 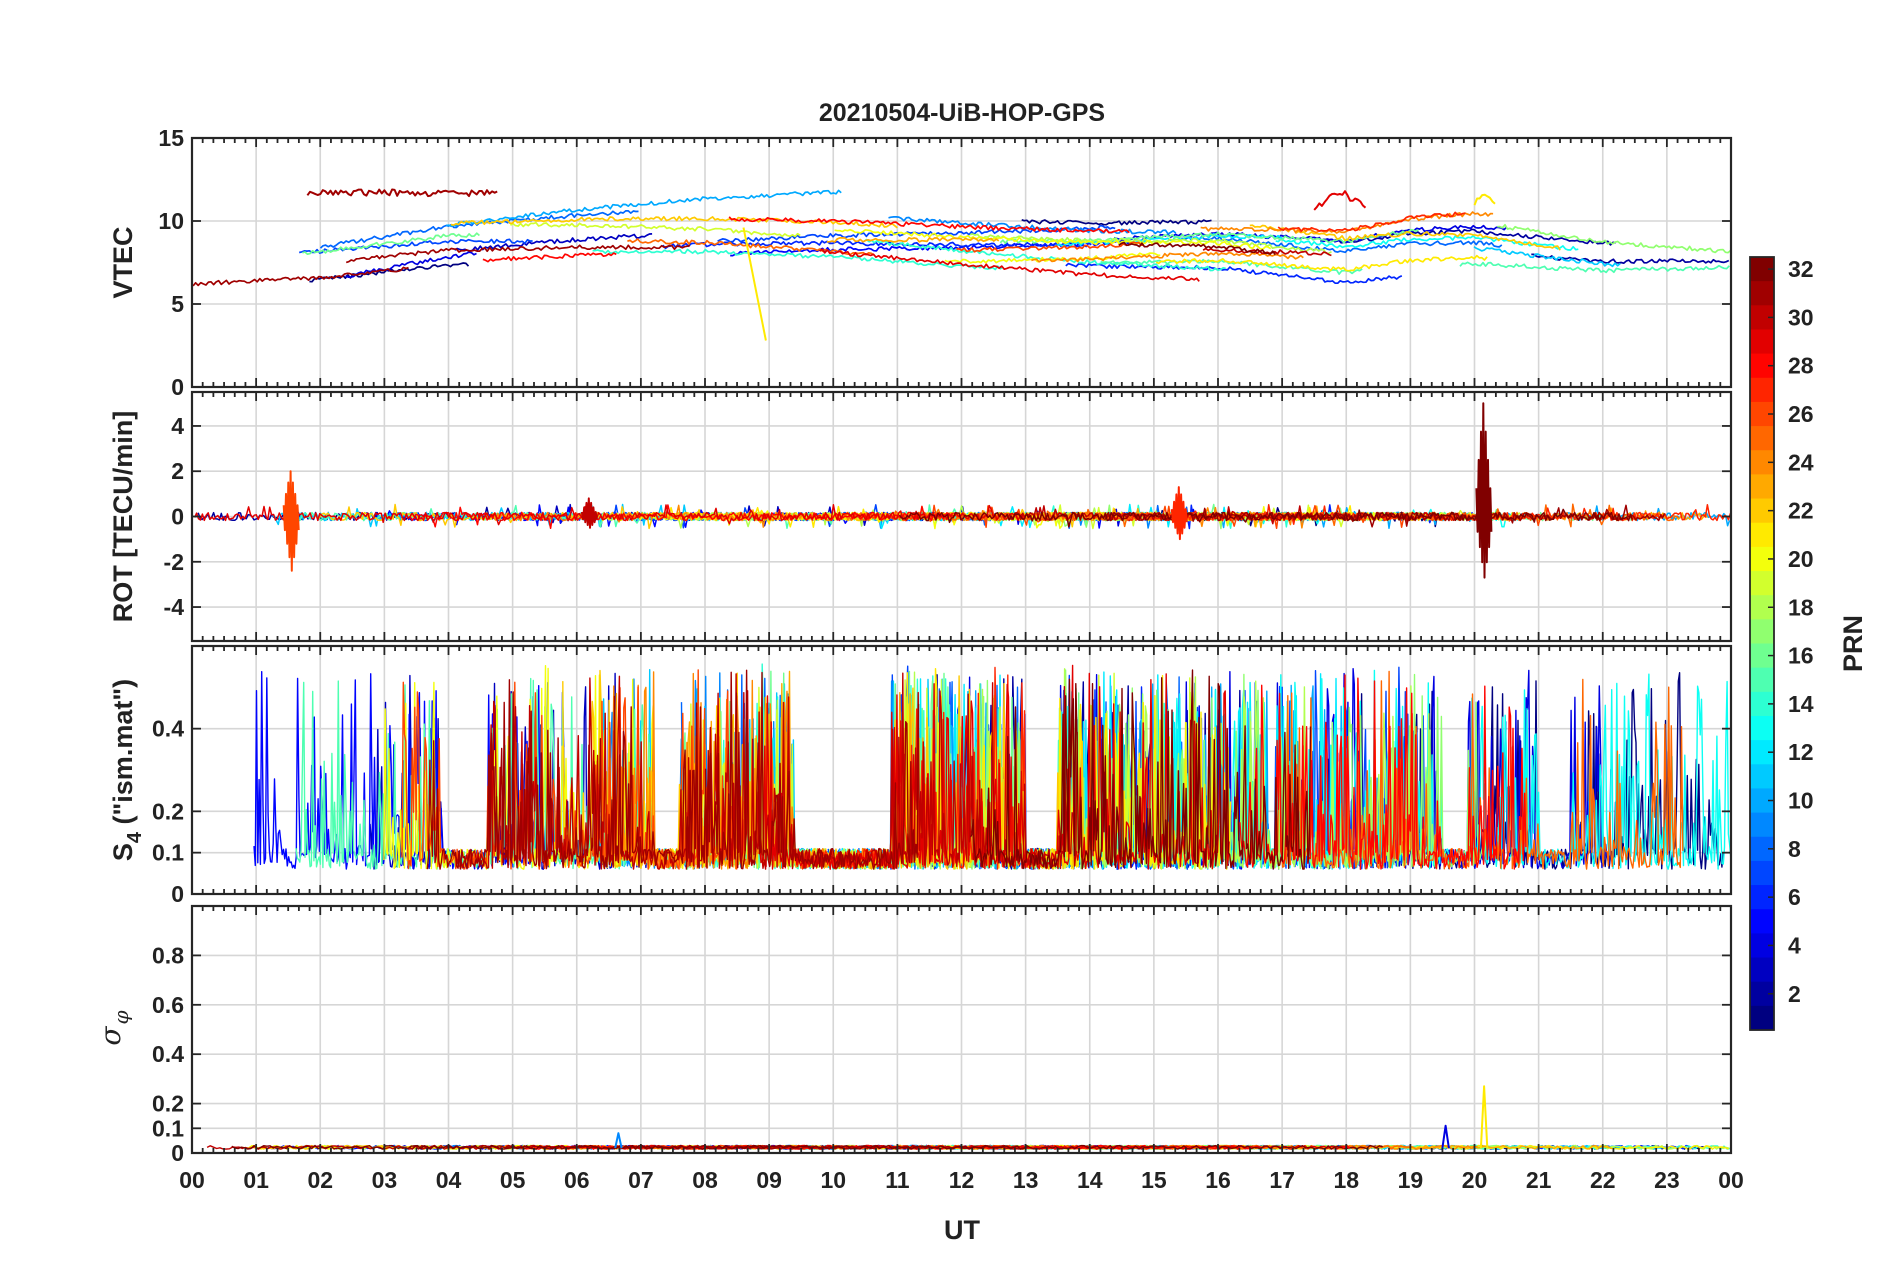 I want to click on x-tick-label: 04, so click(x=449, y=1180).